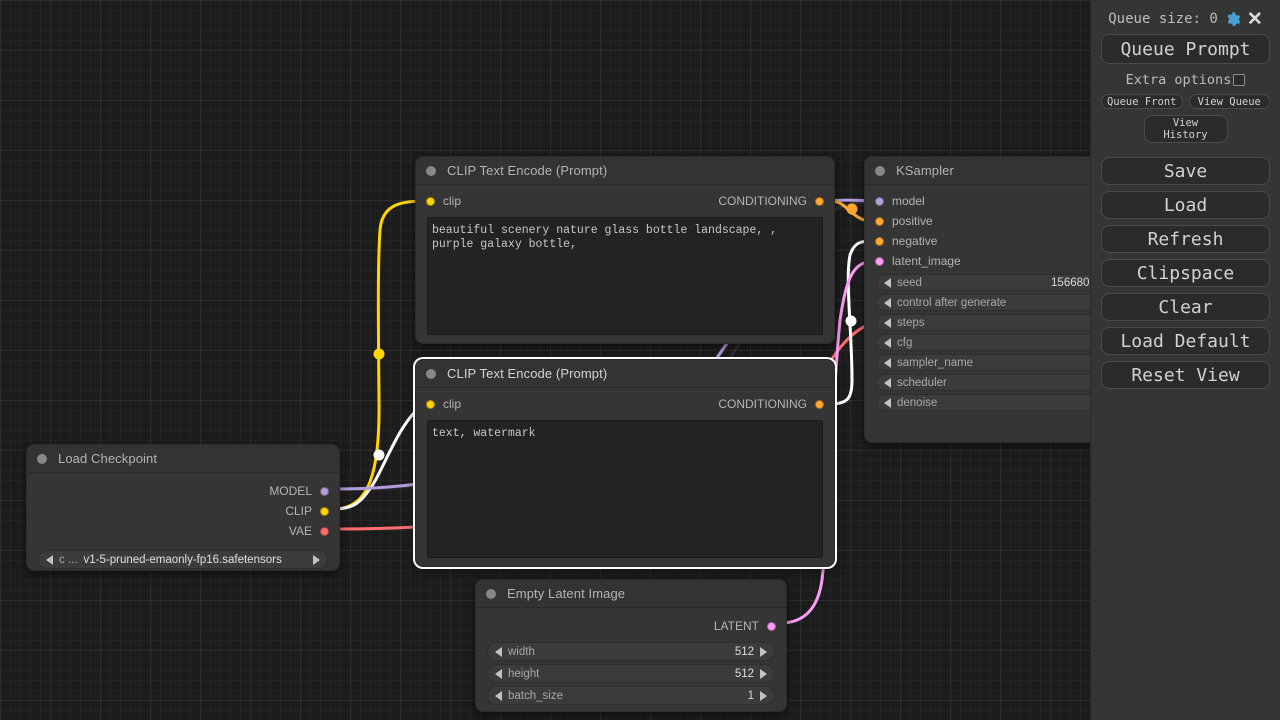 The width and height of the screenshot is (1280, 720). I want to click on view-history-button: View History, so click(1185, 129).